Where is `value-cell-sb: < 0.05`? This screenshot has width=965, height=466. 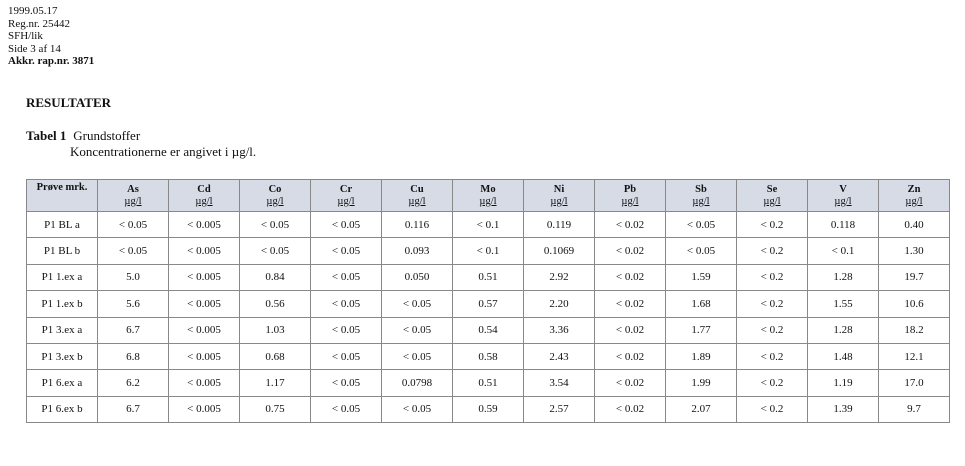 value-cell-sb: < 0.05 is located at coordinates (701, 224).